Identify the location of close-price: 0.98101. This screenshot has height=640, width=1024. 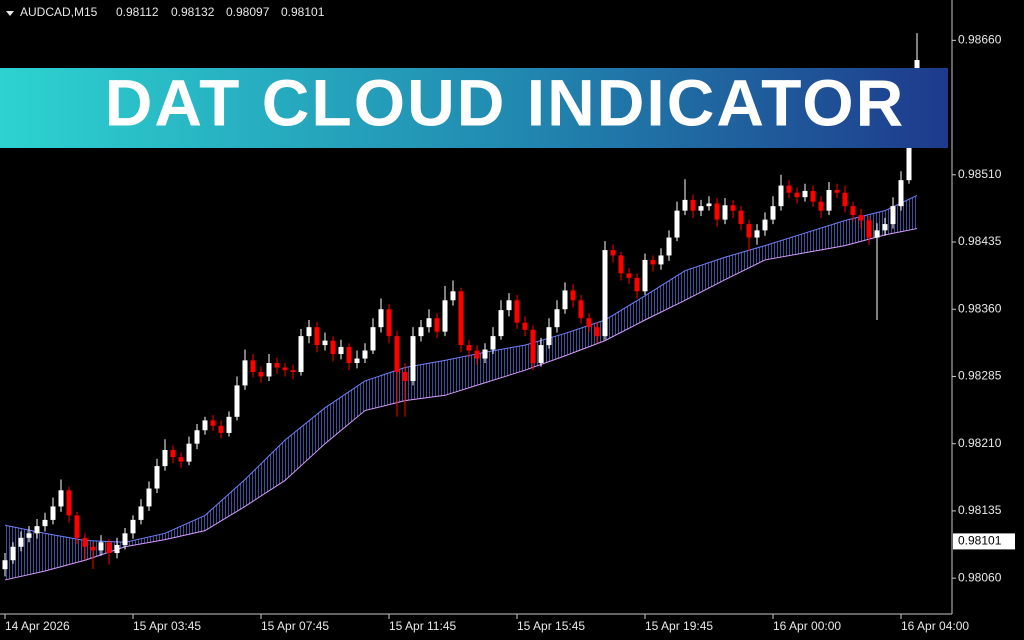
(303, 12).